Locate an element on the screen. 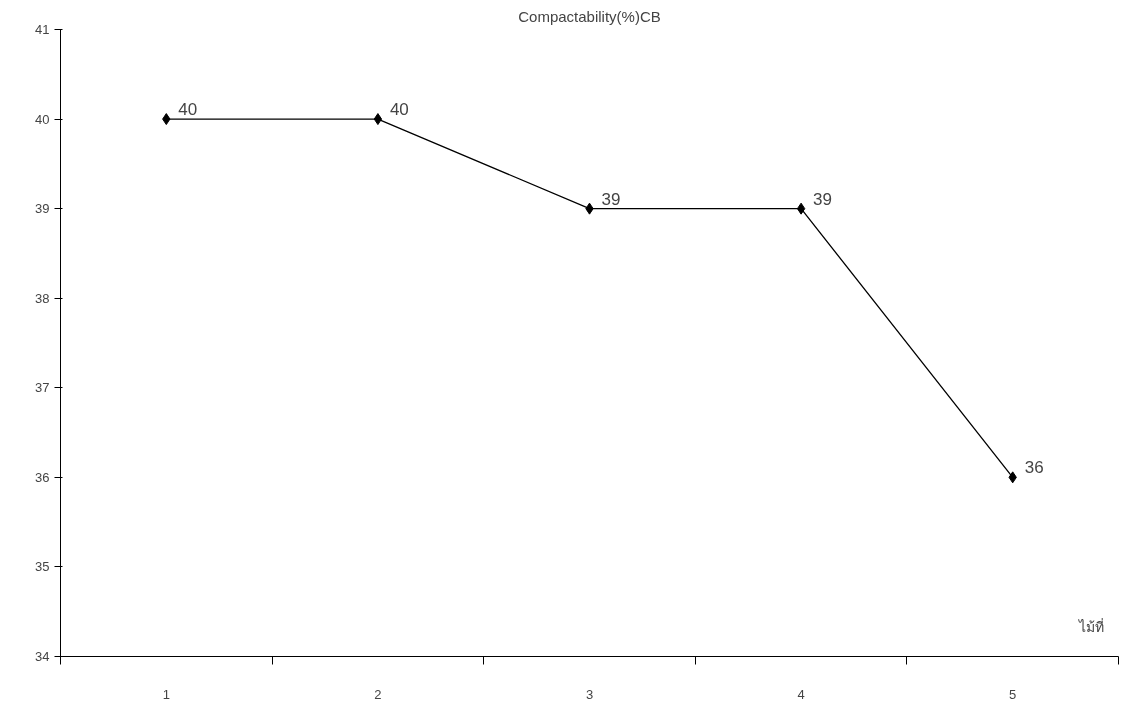 The width and height of the screenshot is (1123, 706). y-tick-label: 34 is located at coordinates (42, 656).